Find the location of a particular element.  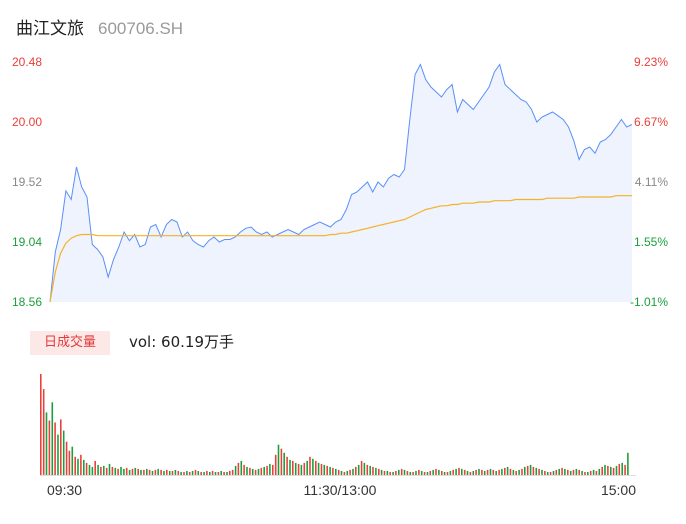

y-tick-left: 18.56 is located at coordinates (27, 302).